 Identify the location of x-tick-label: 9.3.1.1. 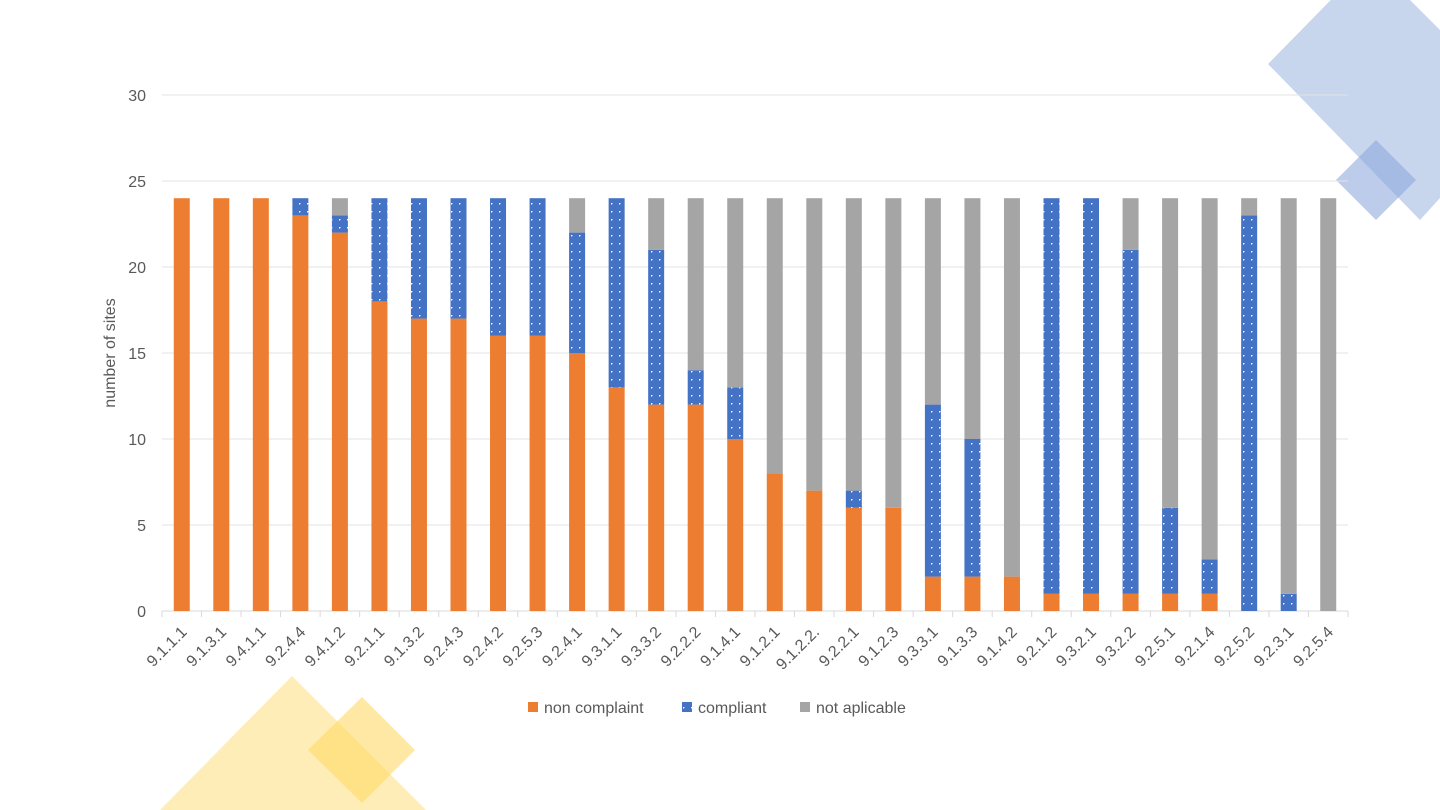
(602, 647).